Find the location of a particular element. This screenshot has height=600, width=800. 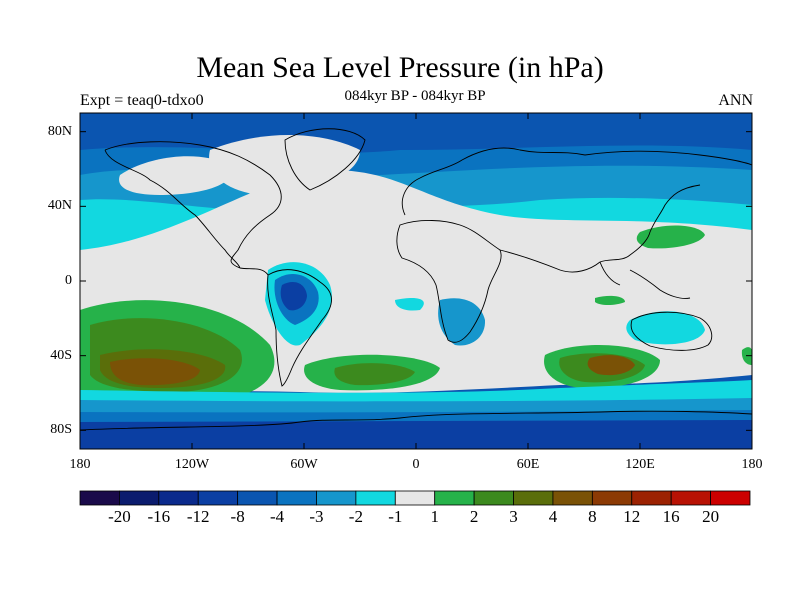

colorbar-label: 4 is located at coordinates (553, 516).